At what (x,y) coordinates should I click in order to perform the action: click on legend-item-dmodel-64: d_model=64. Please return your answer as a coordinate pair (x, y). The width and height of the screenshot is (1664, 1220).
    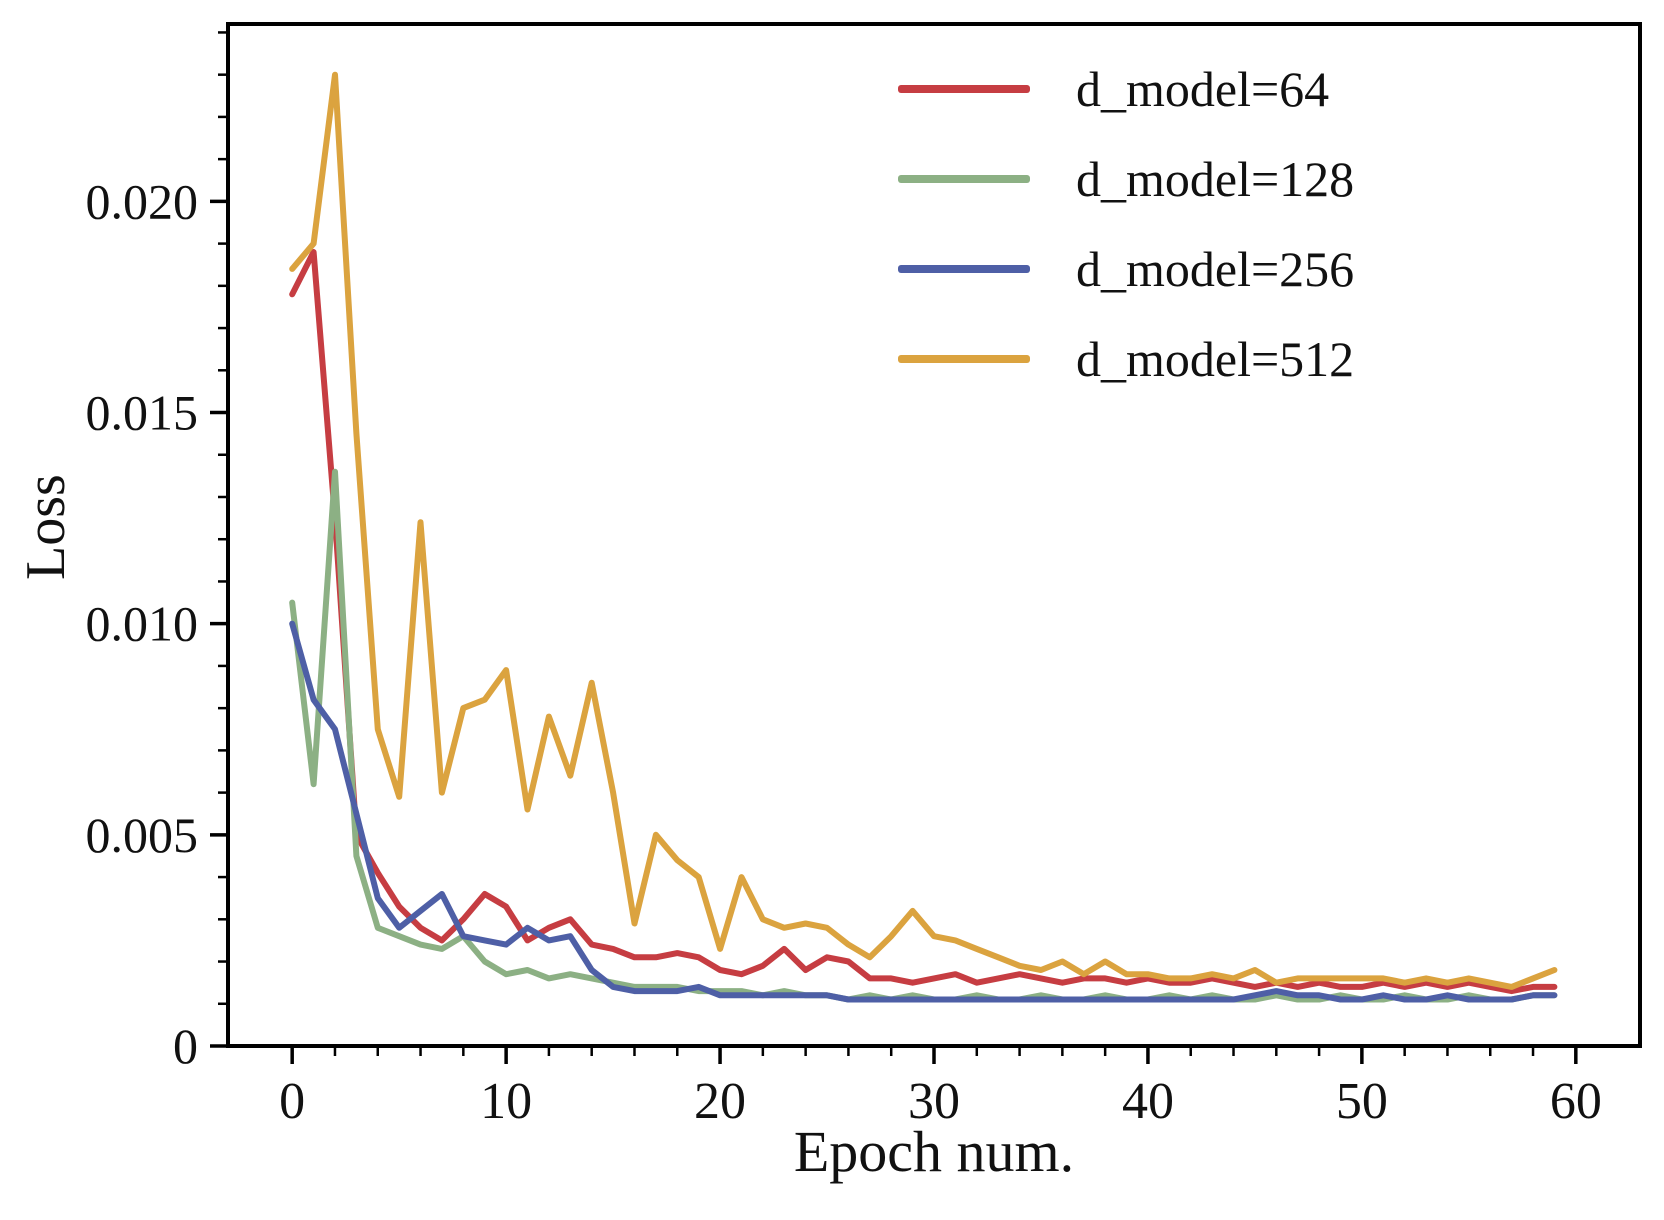
    Looking at the image, I should click on (1126, 89).